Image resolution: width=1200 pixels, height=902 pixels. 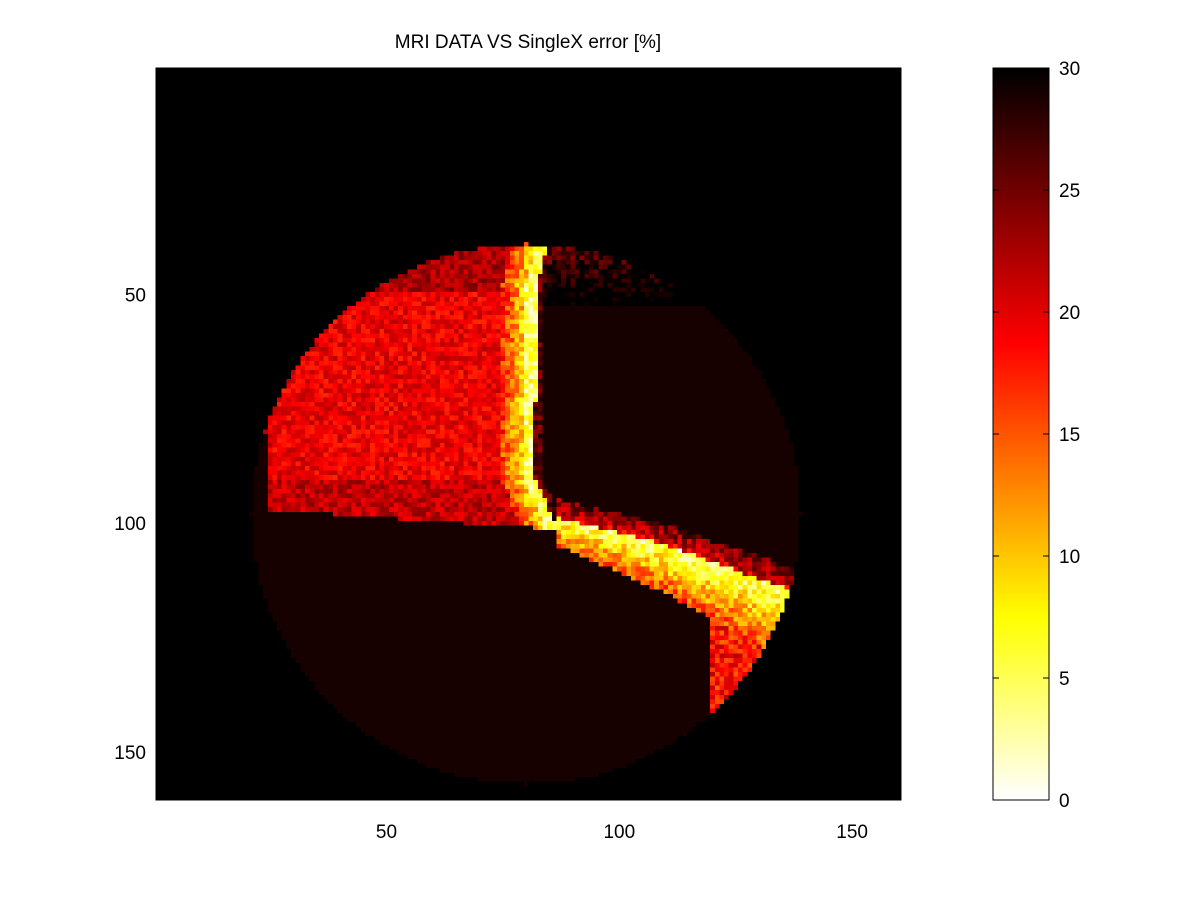 I want to click on x-tick-label: 100, so click(x=619, y=832).